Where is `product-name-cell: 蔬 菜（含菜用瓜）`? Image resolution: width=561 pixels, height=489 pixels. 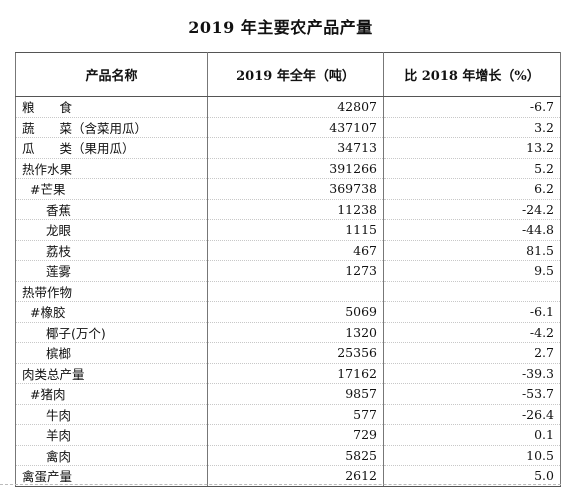 product-name-cell: 蔬 菜（含菜用瓜） is located at coordinates (111, 127).